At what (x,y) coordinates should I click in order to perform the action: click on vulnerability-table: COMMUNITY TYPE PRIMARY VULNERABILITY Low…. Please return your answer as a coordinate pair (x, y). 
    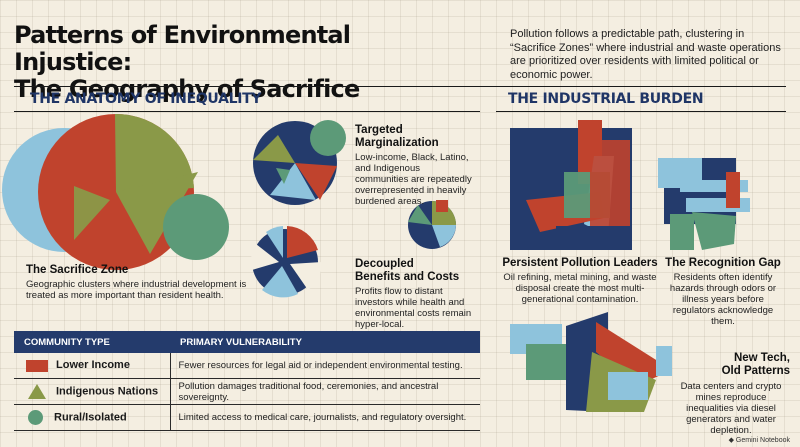
    Looking at the image, I should click on (247, 381).